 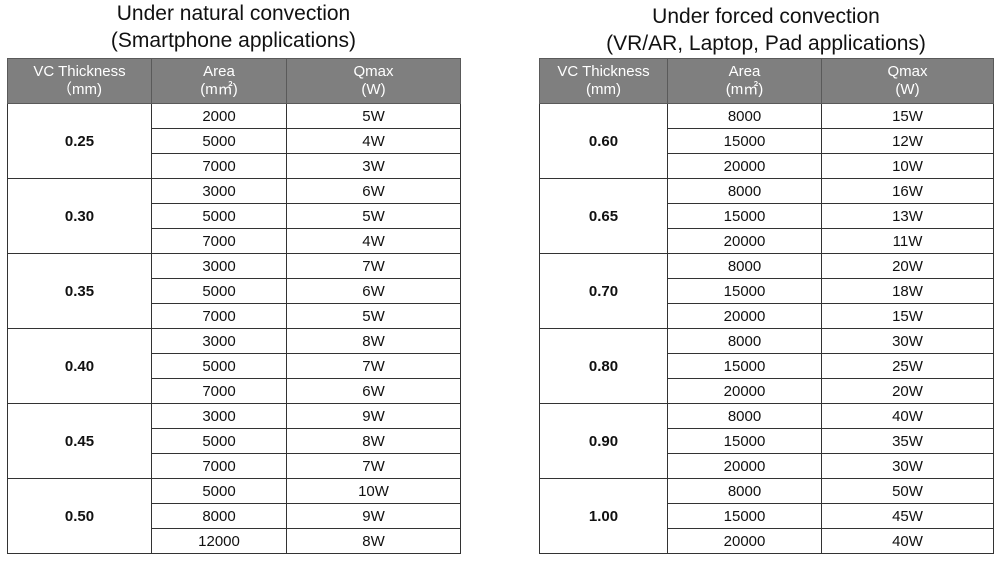 What do you see at coordinates (907, 141) in the screenshot?
I see `qmax-cell: 12W` at bounding box center [907, 141].